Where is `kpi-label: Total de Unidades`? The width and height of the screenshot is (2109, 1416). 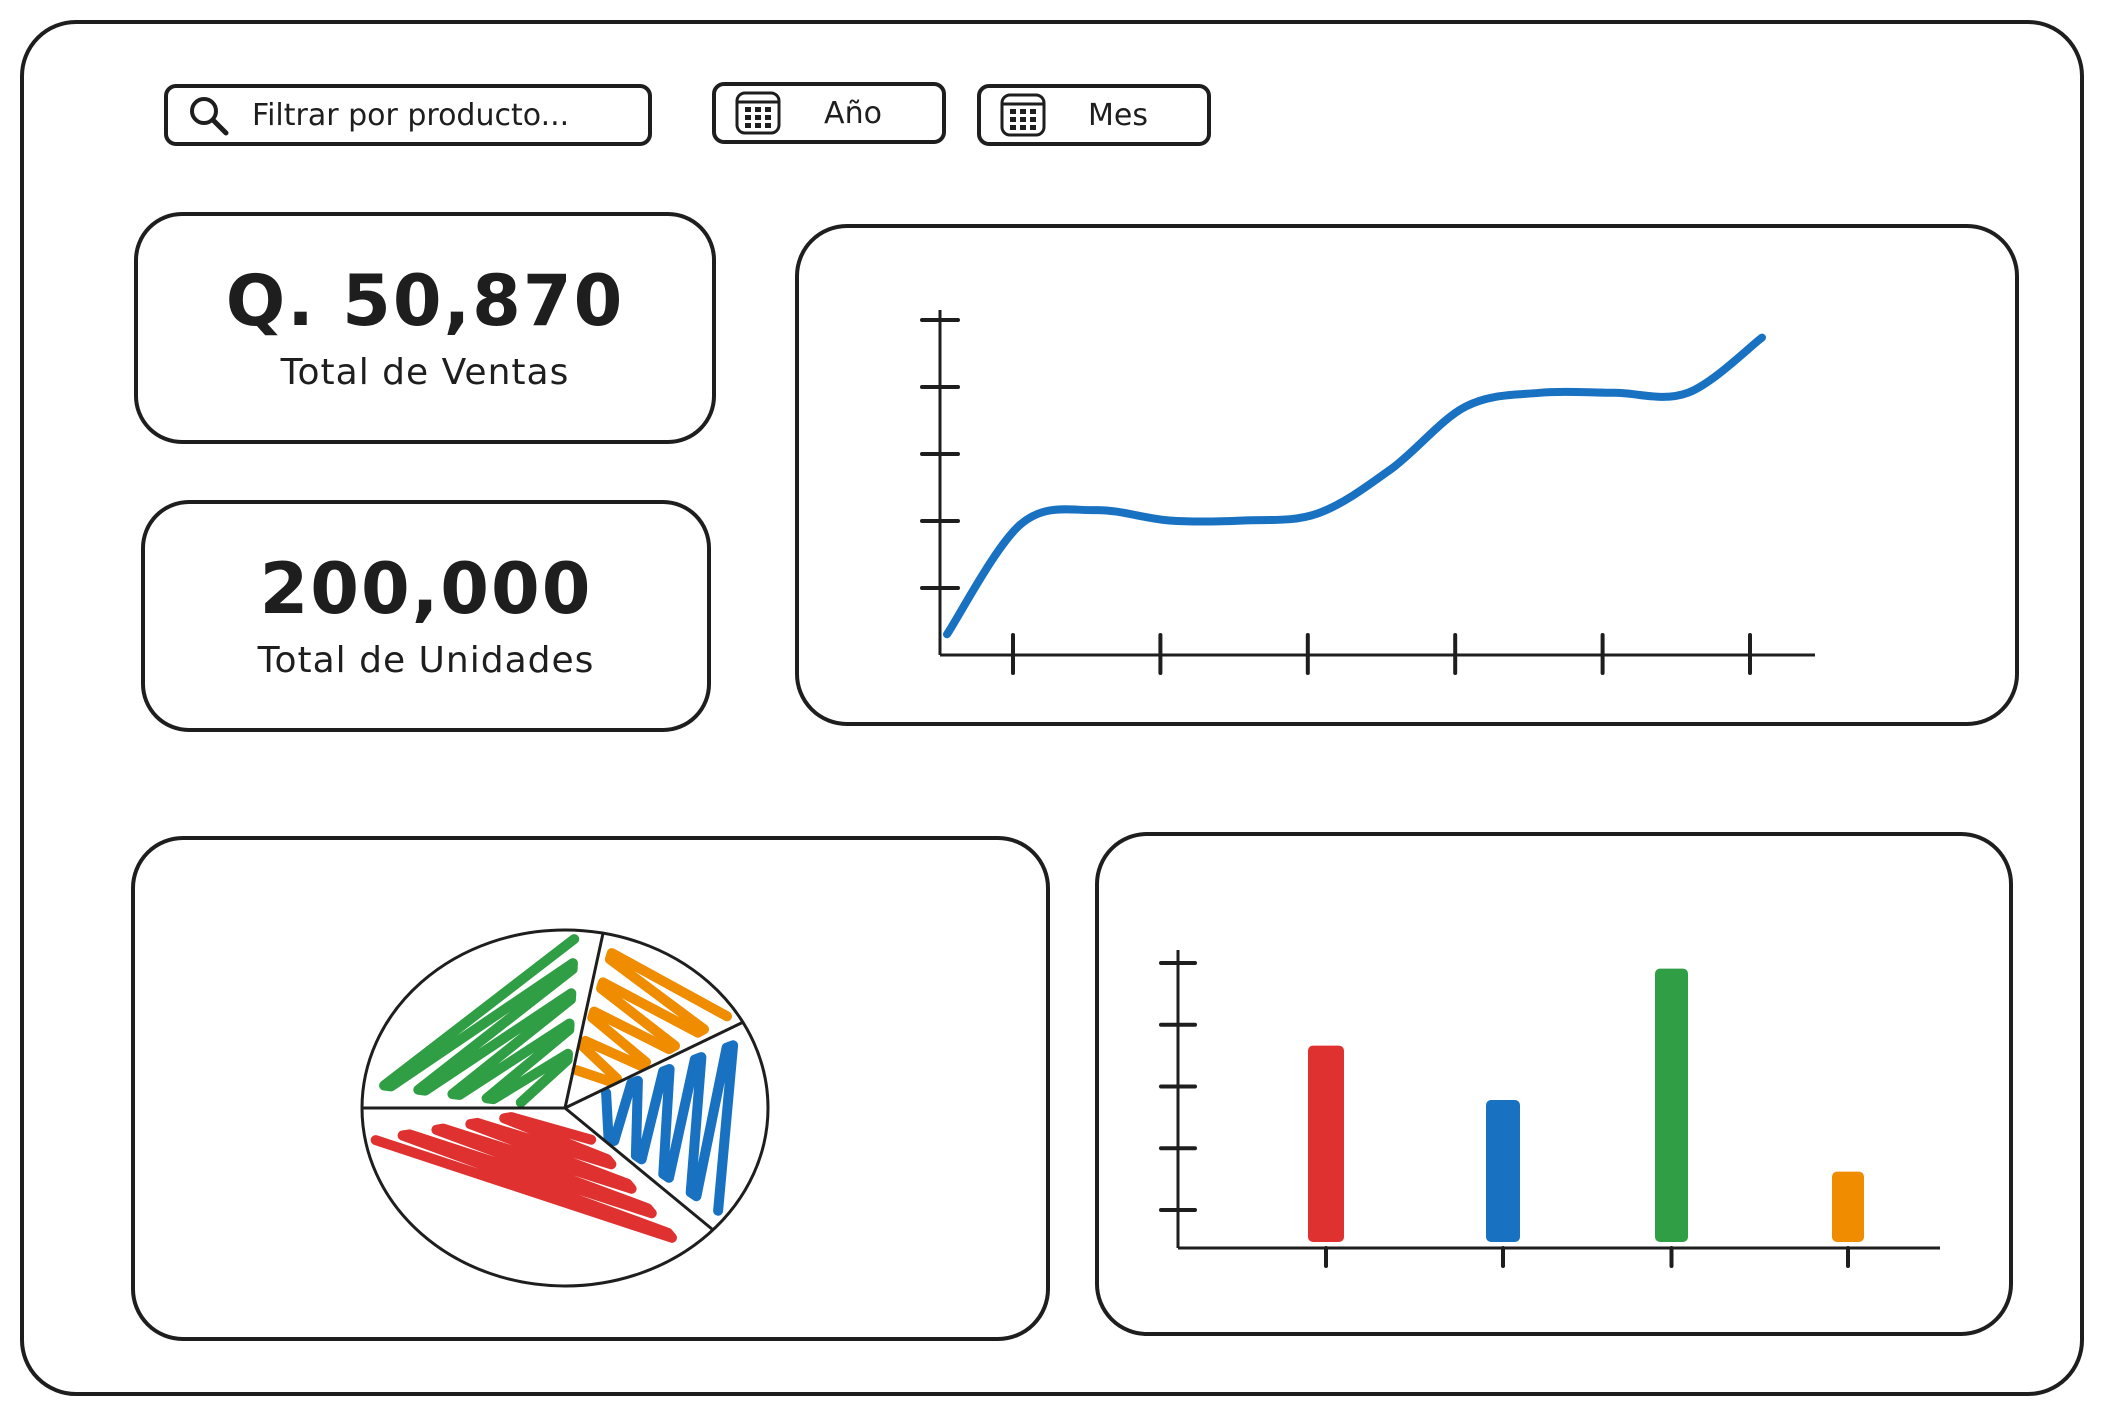 kpi-label: Total de Unidades is located at coordinates (426, 660).